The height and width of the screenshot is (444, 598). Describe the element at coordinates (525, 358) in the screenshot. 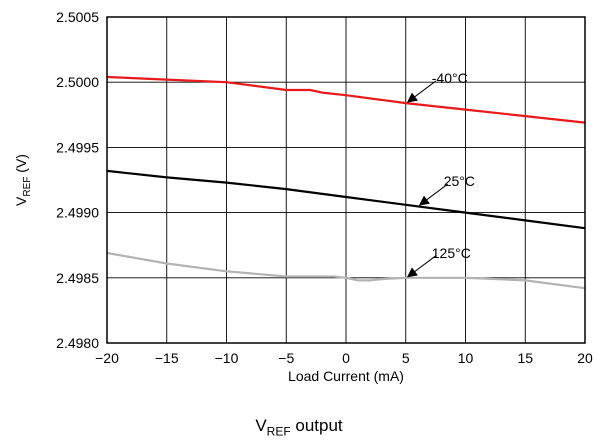

I see `x-tick-label: 15` at that location.